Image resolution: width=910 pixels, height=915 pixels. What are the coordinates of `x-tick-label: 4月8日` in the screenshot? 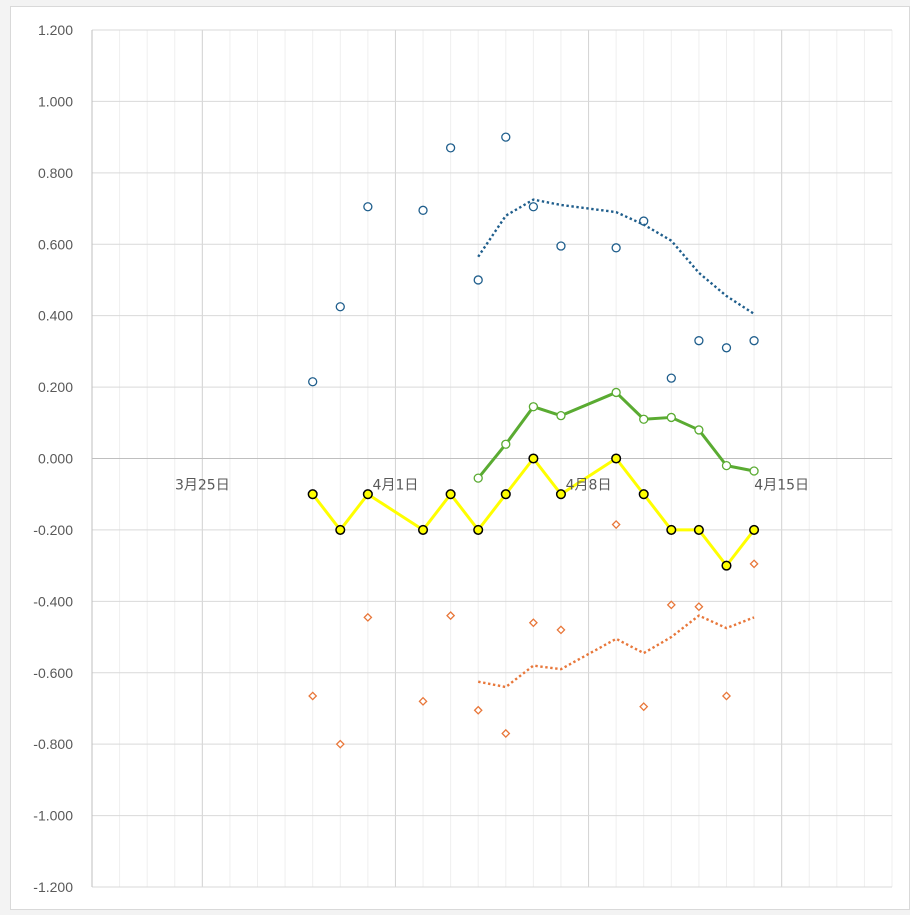 It's located at (589, 486).